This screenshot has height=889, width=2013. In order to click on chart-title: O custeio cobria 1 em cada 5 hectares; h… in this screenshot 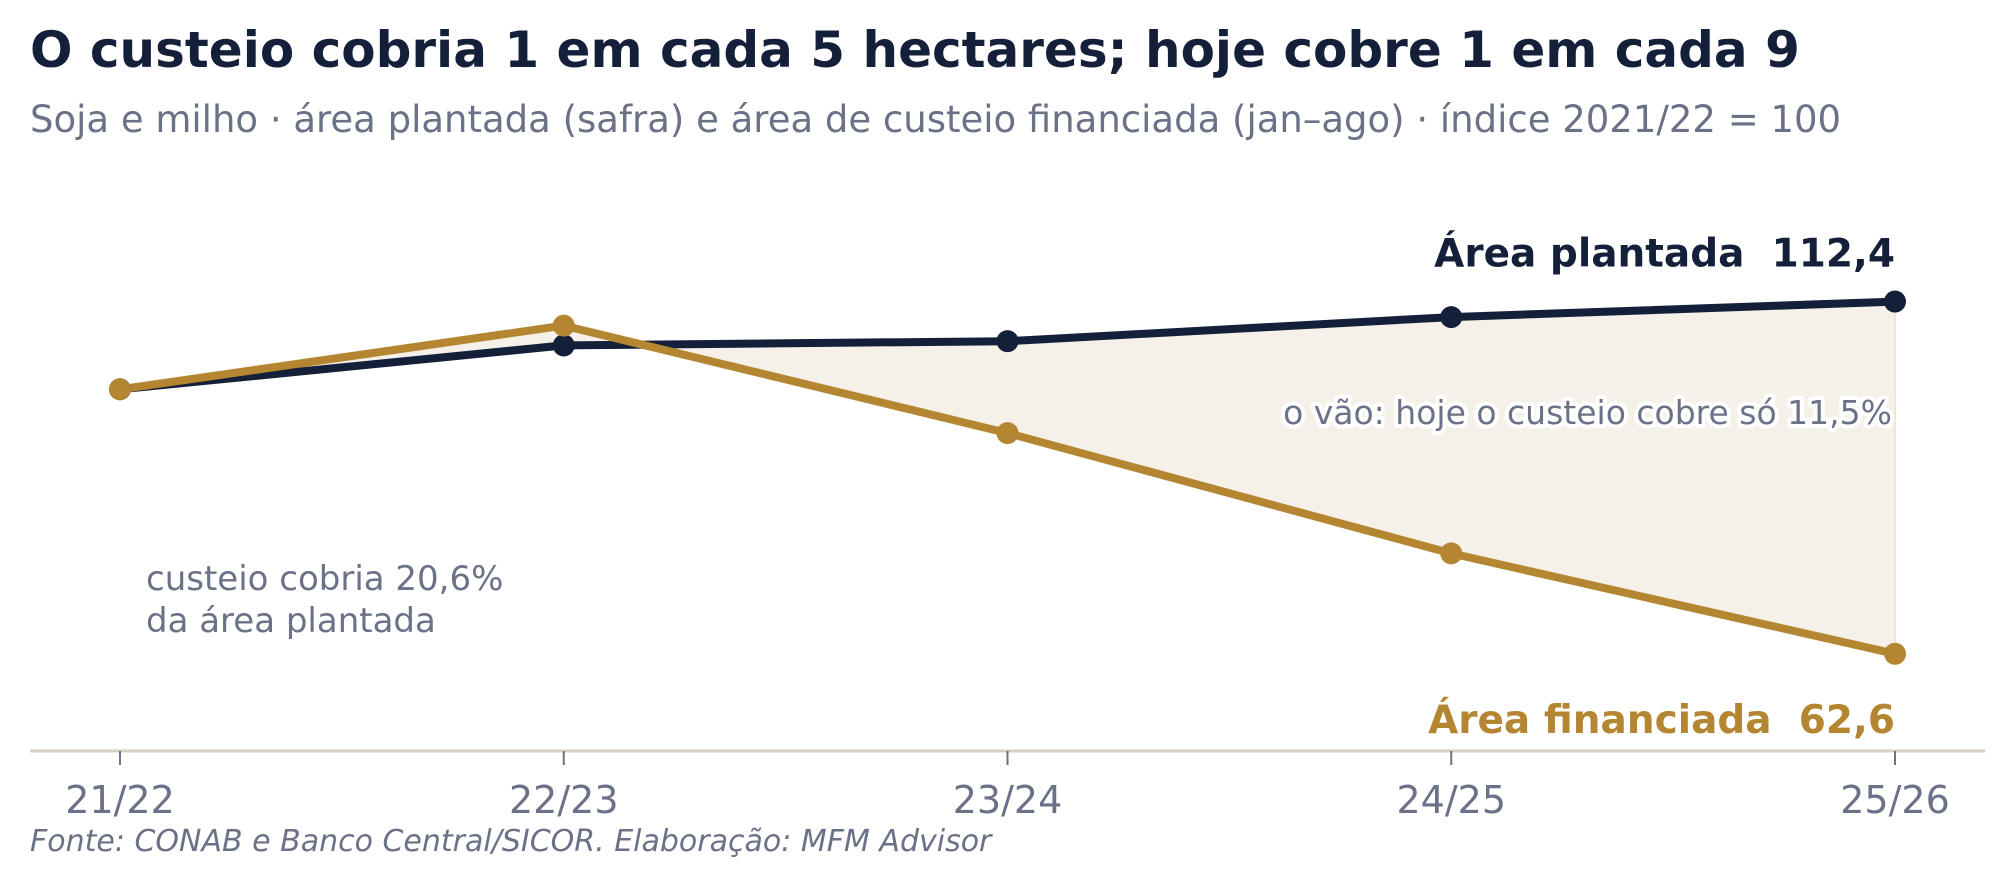, I will do `click(915, 50)`.